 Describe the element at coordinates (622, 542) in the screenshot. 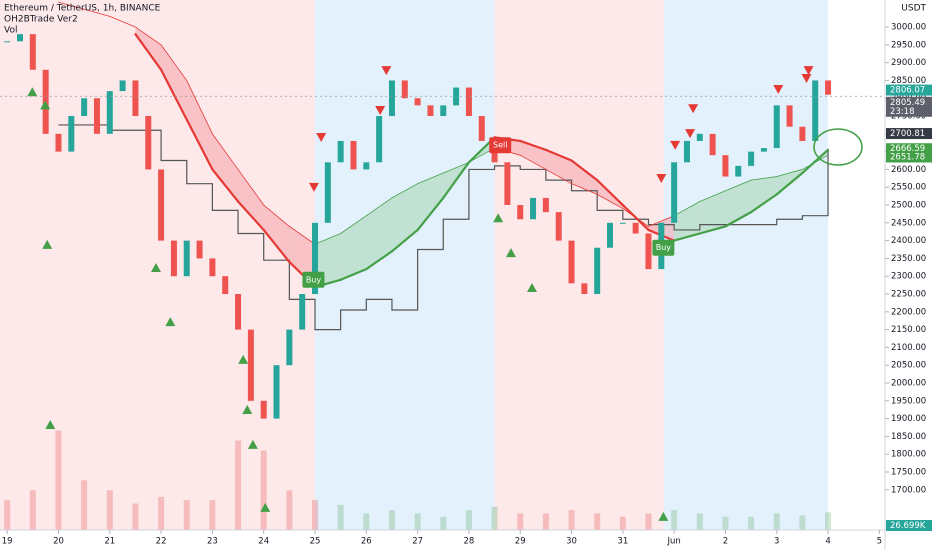

I see `x-tick-label: 31` at that location.